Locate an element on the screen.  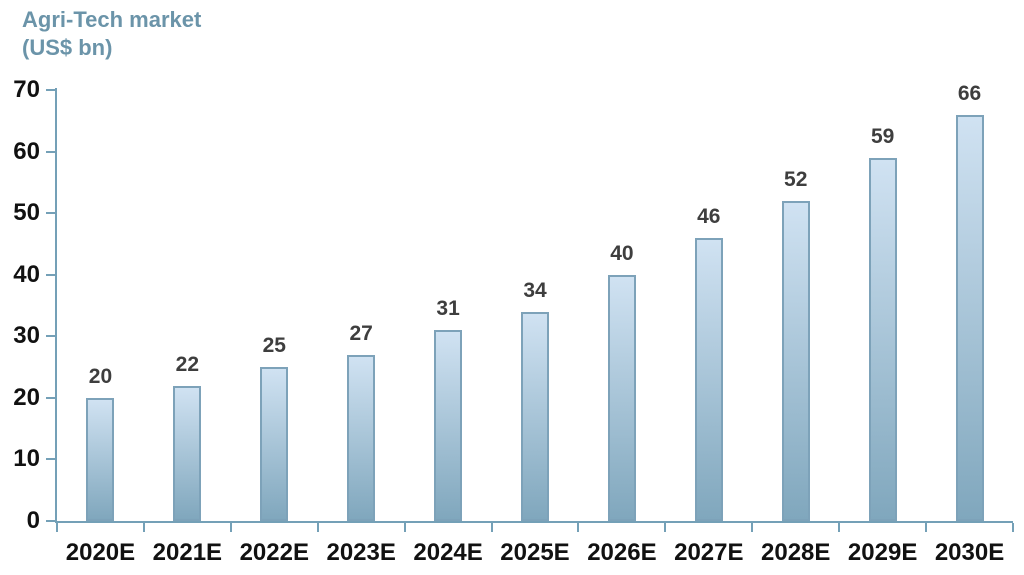
bar-data-label: 25 is located at coordinates (274, 345).